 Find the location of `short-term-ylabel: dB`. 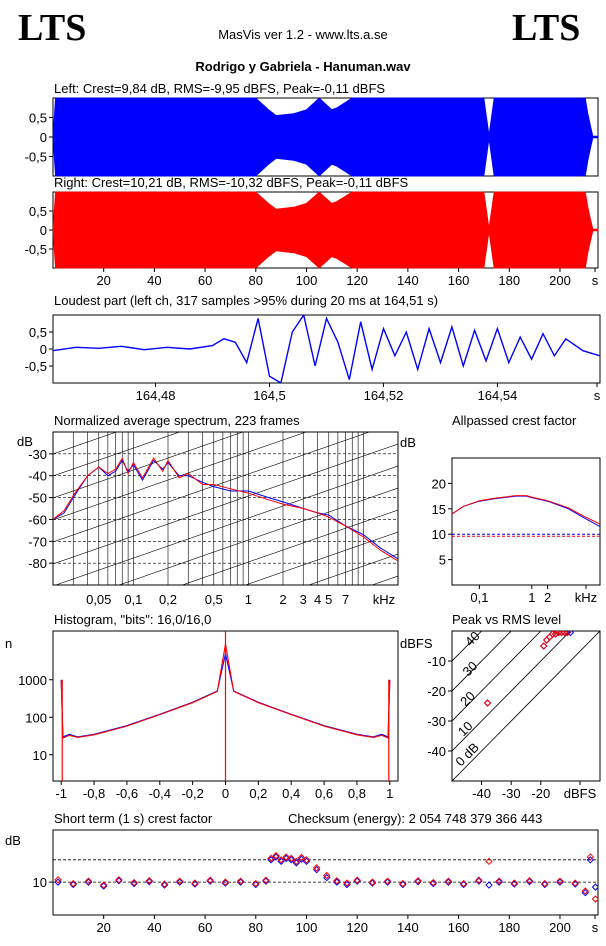

short-term-ylabel: dB is located at coordinates (13, 840).